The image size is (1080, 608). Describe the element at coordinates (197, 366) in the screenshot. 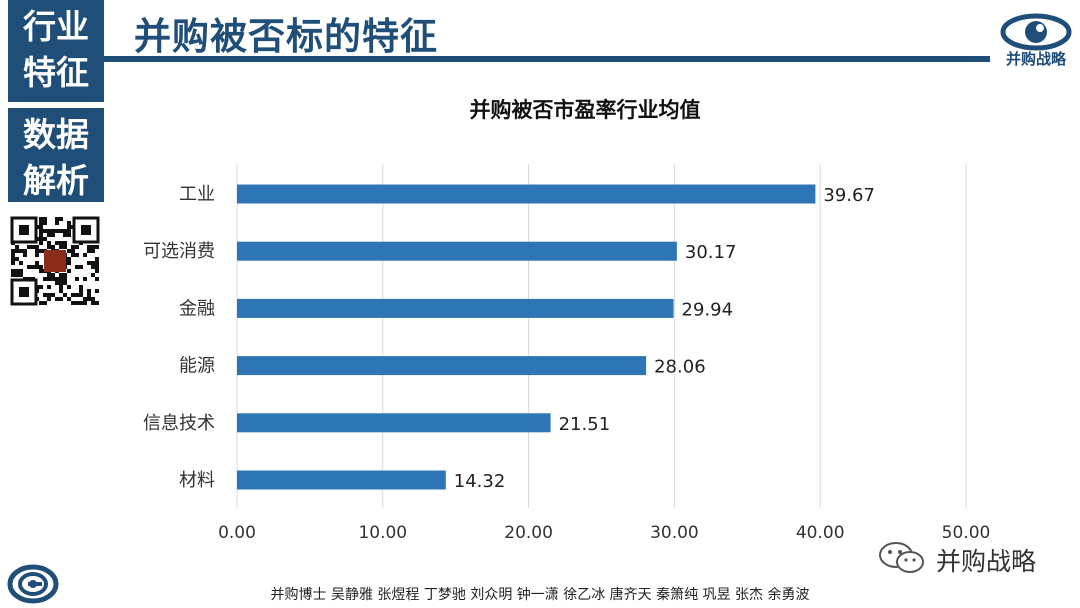

I see `category-label: 能源` at that location.